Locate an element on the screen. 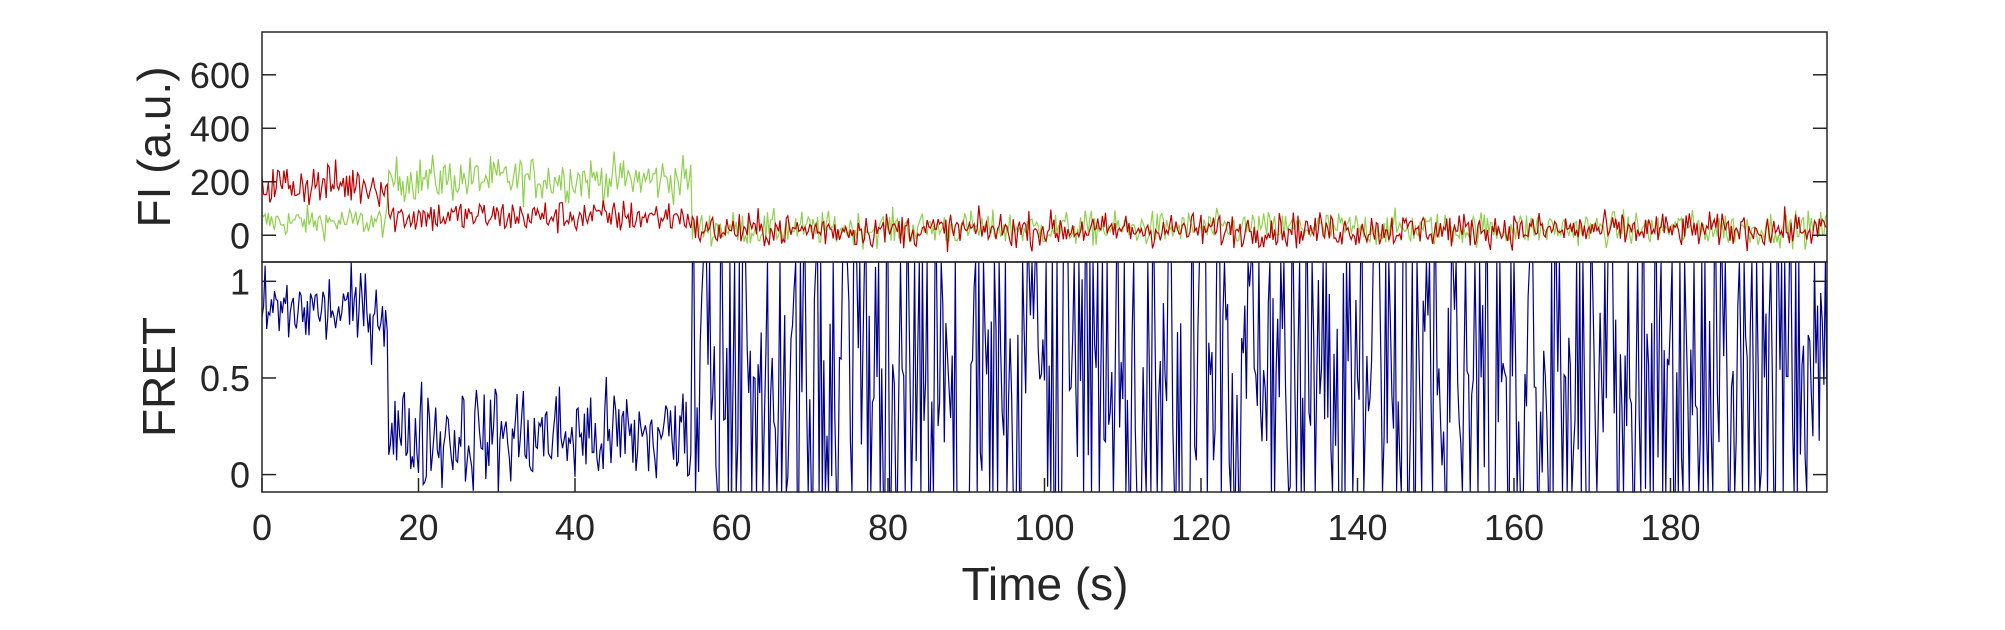 Image resolution: width=2005 pixels, height=630 pixels. fret-y-tick-label: 1 is located at coordinates (240, 281).